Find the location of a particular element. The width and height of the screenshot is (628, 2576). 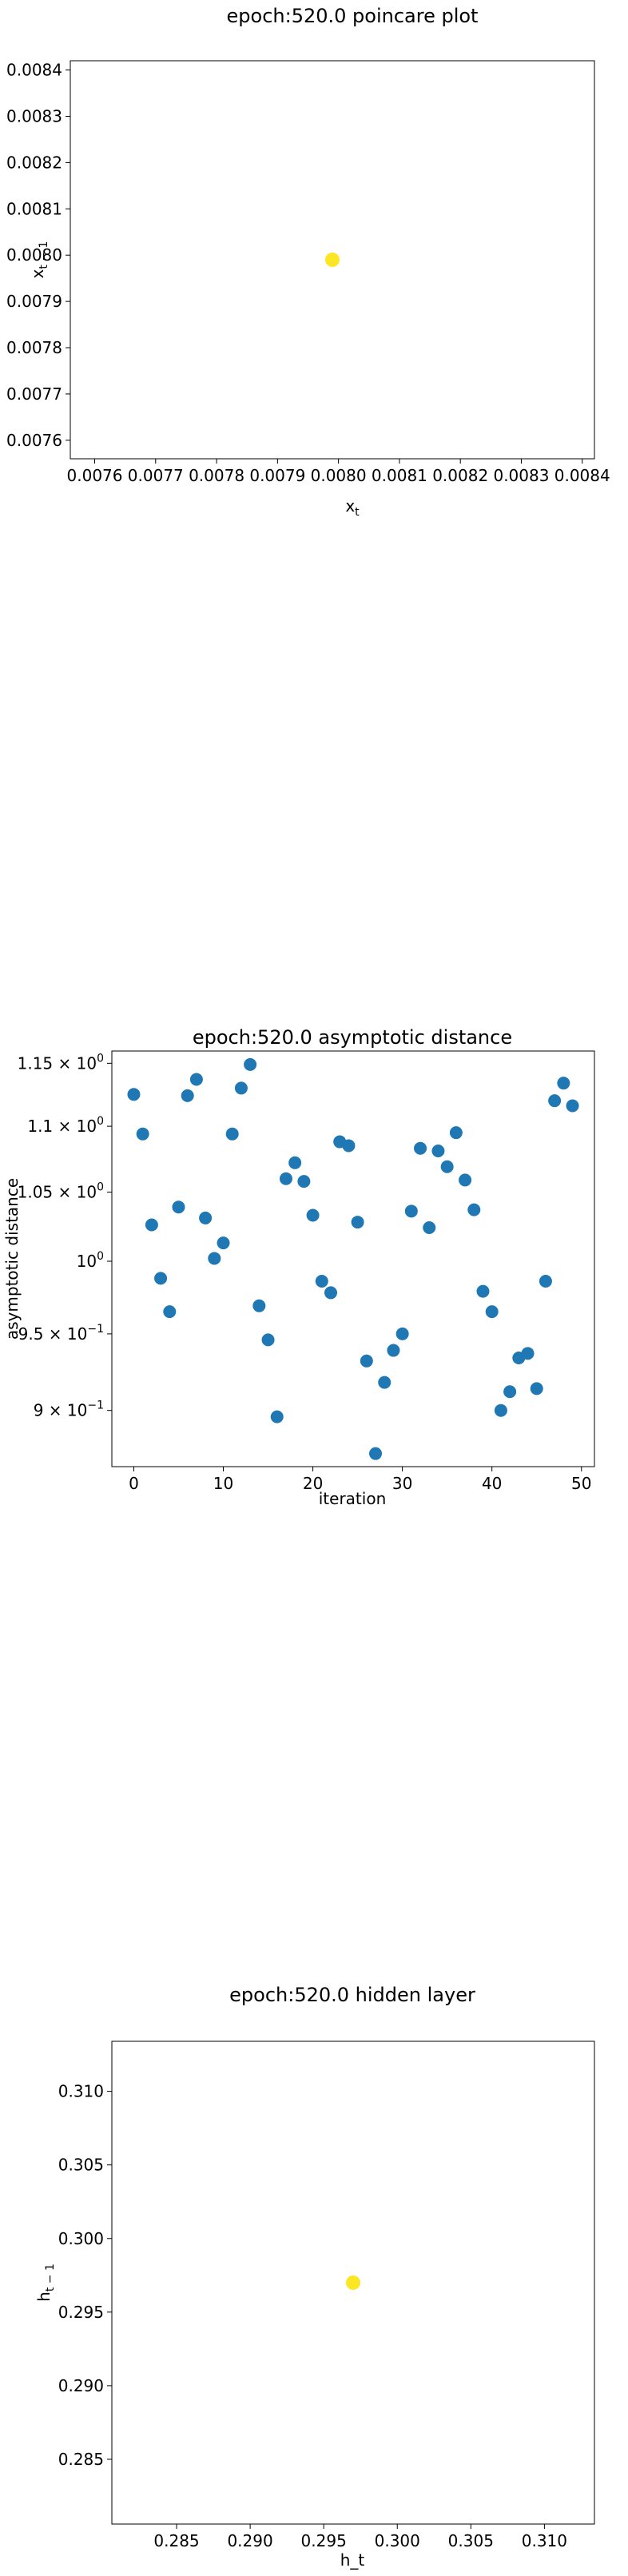

x-tick-label: 0.285 is located at coordinates (176, 2540).